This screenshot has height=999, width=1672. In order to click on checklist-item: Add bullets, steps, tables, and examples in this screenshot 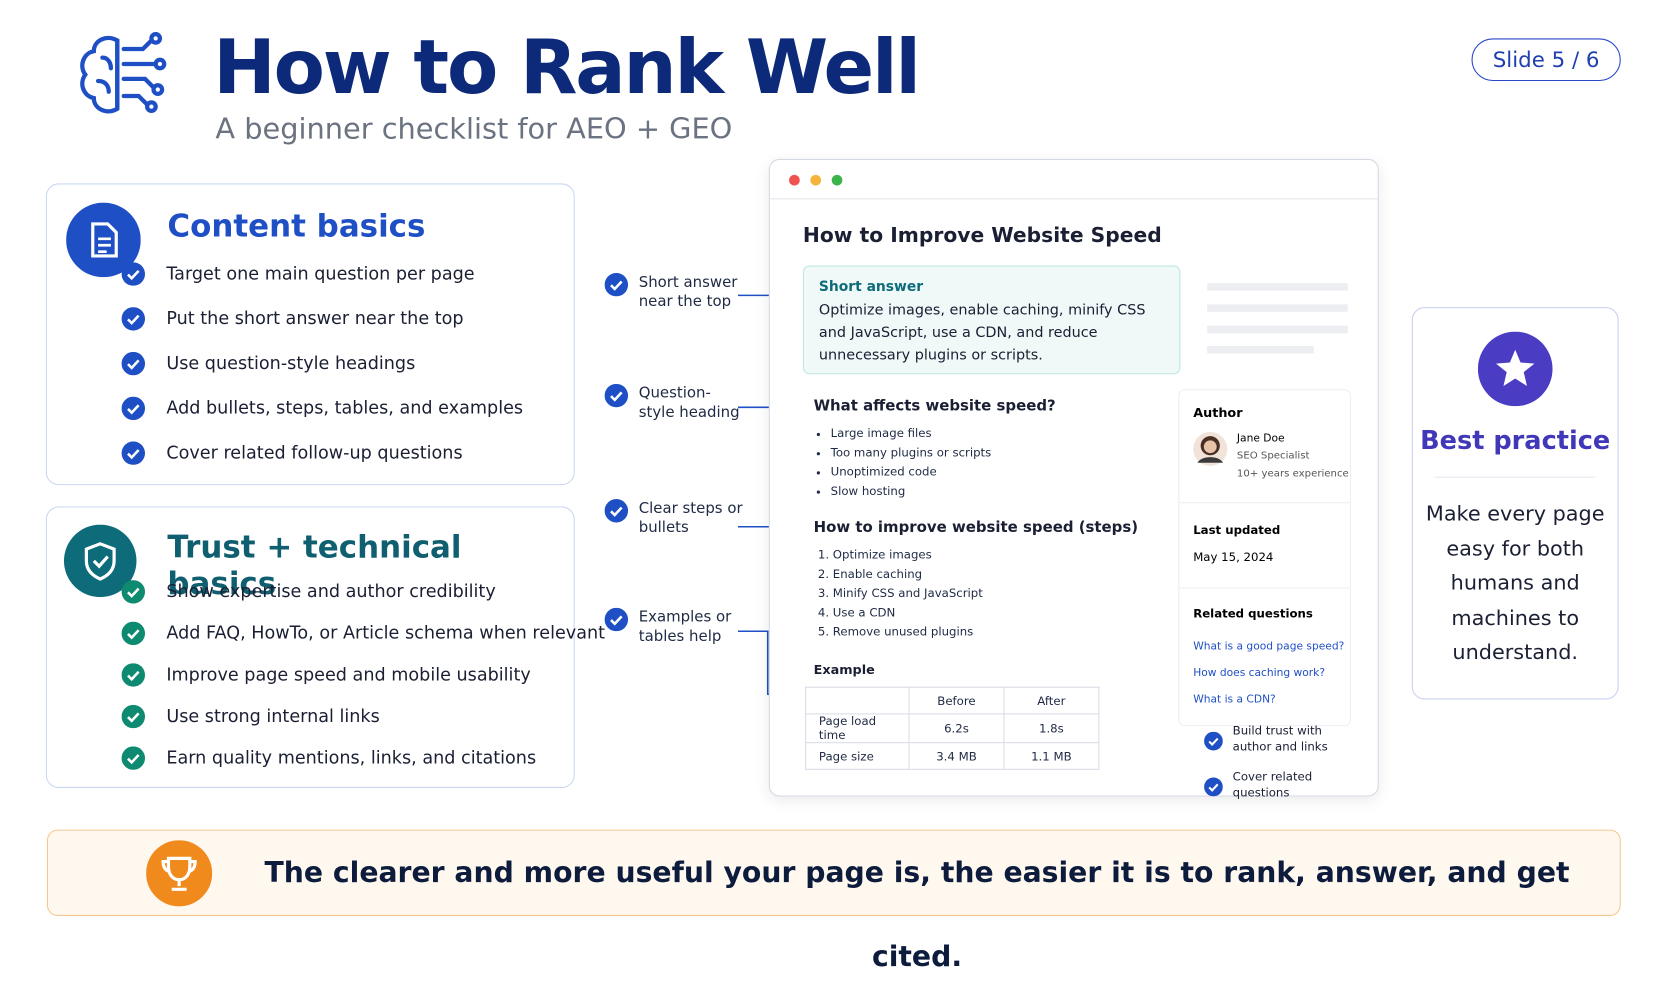, I will do `click(322, 408)`.